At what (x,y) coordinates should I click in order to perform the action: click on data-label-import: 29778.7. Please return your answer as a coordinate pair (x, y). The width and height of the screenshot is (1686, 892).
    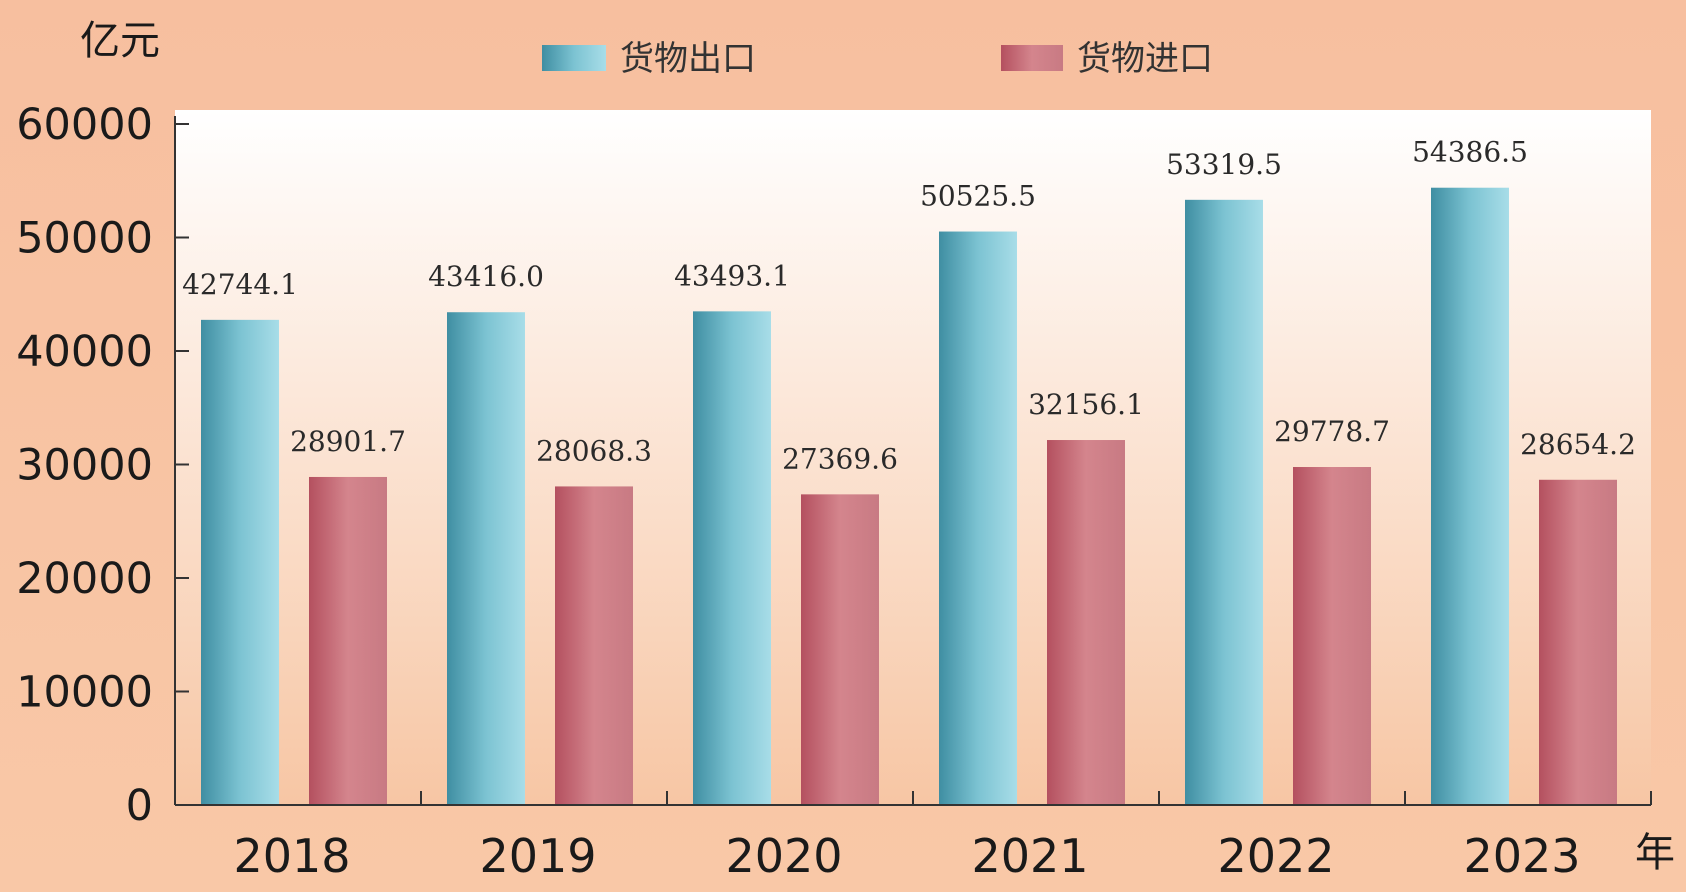
    Looking at the image, I should click on (1332, 431).